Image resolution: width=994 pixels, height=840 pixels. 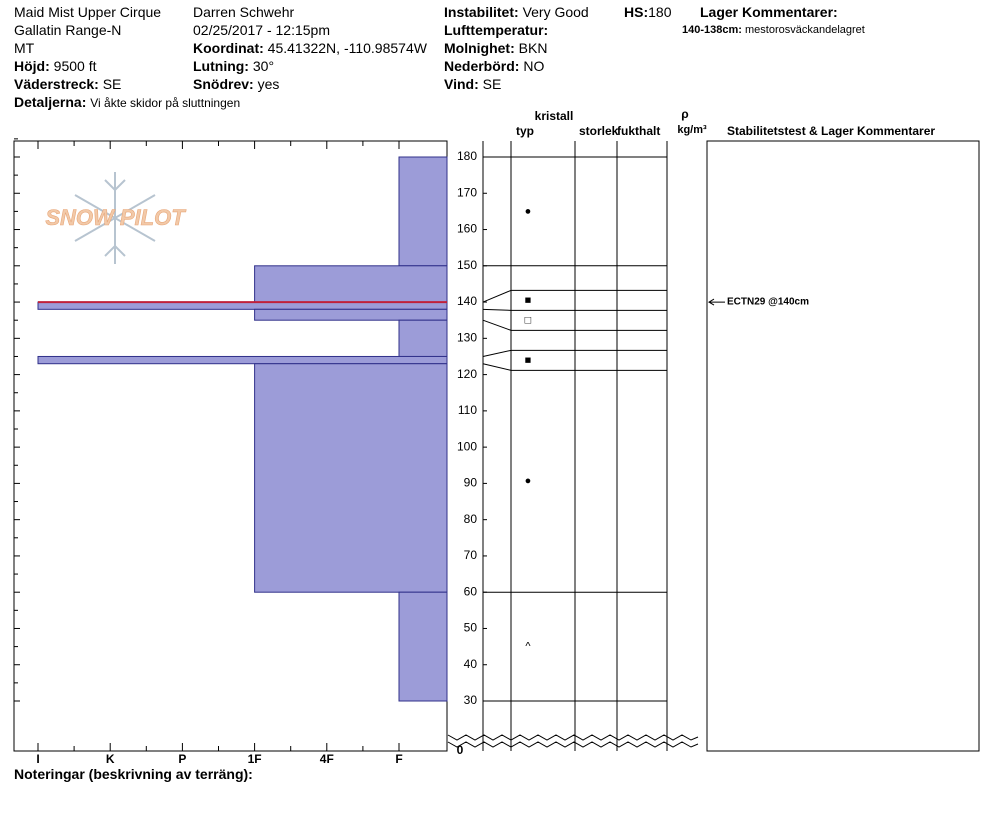 I want to click on field: Nederbörd: NO, so click(x=494, y=66).